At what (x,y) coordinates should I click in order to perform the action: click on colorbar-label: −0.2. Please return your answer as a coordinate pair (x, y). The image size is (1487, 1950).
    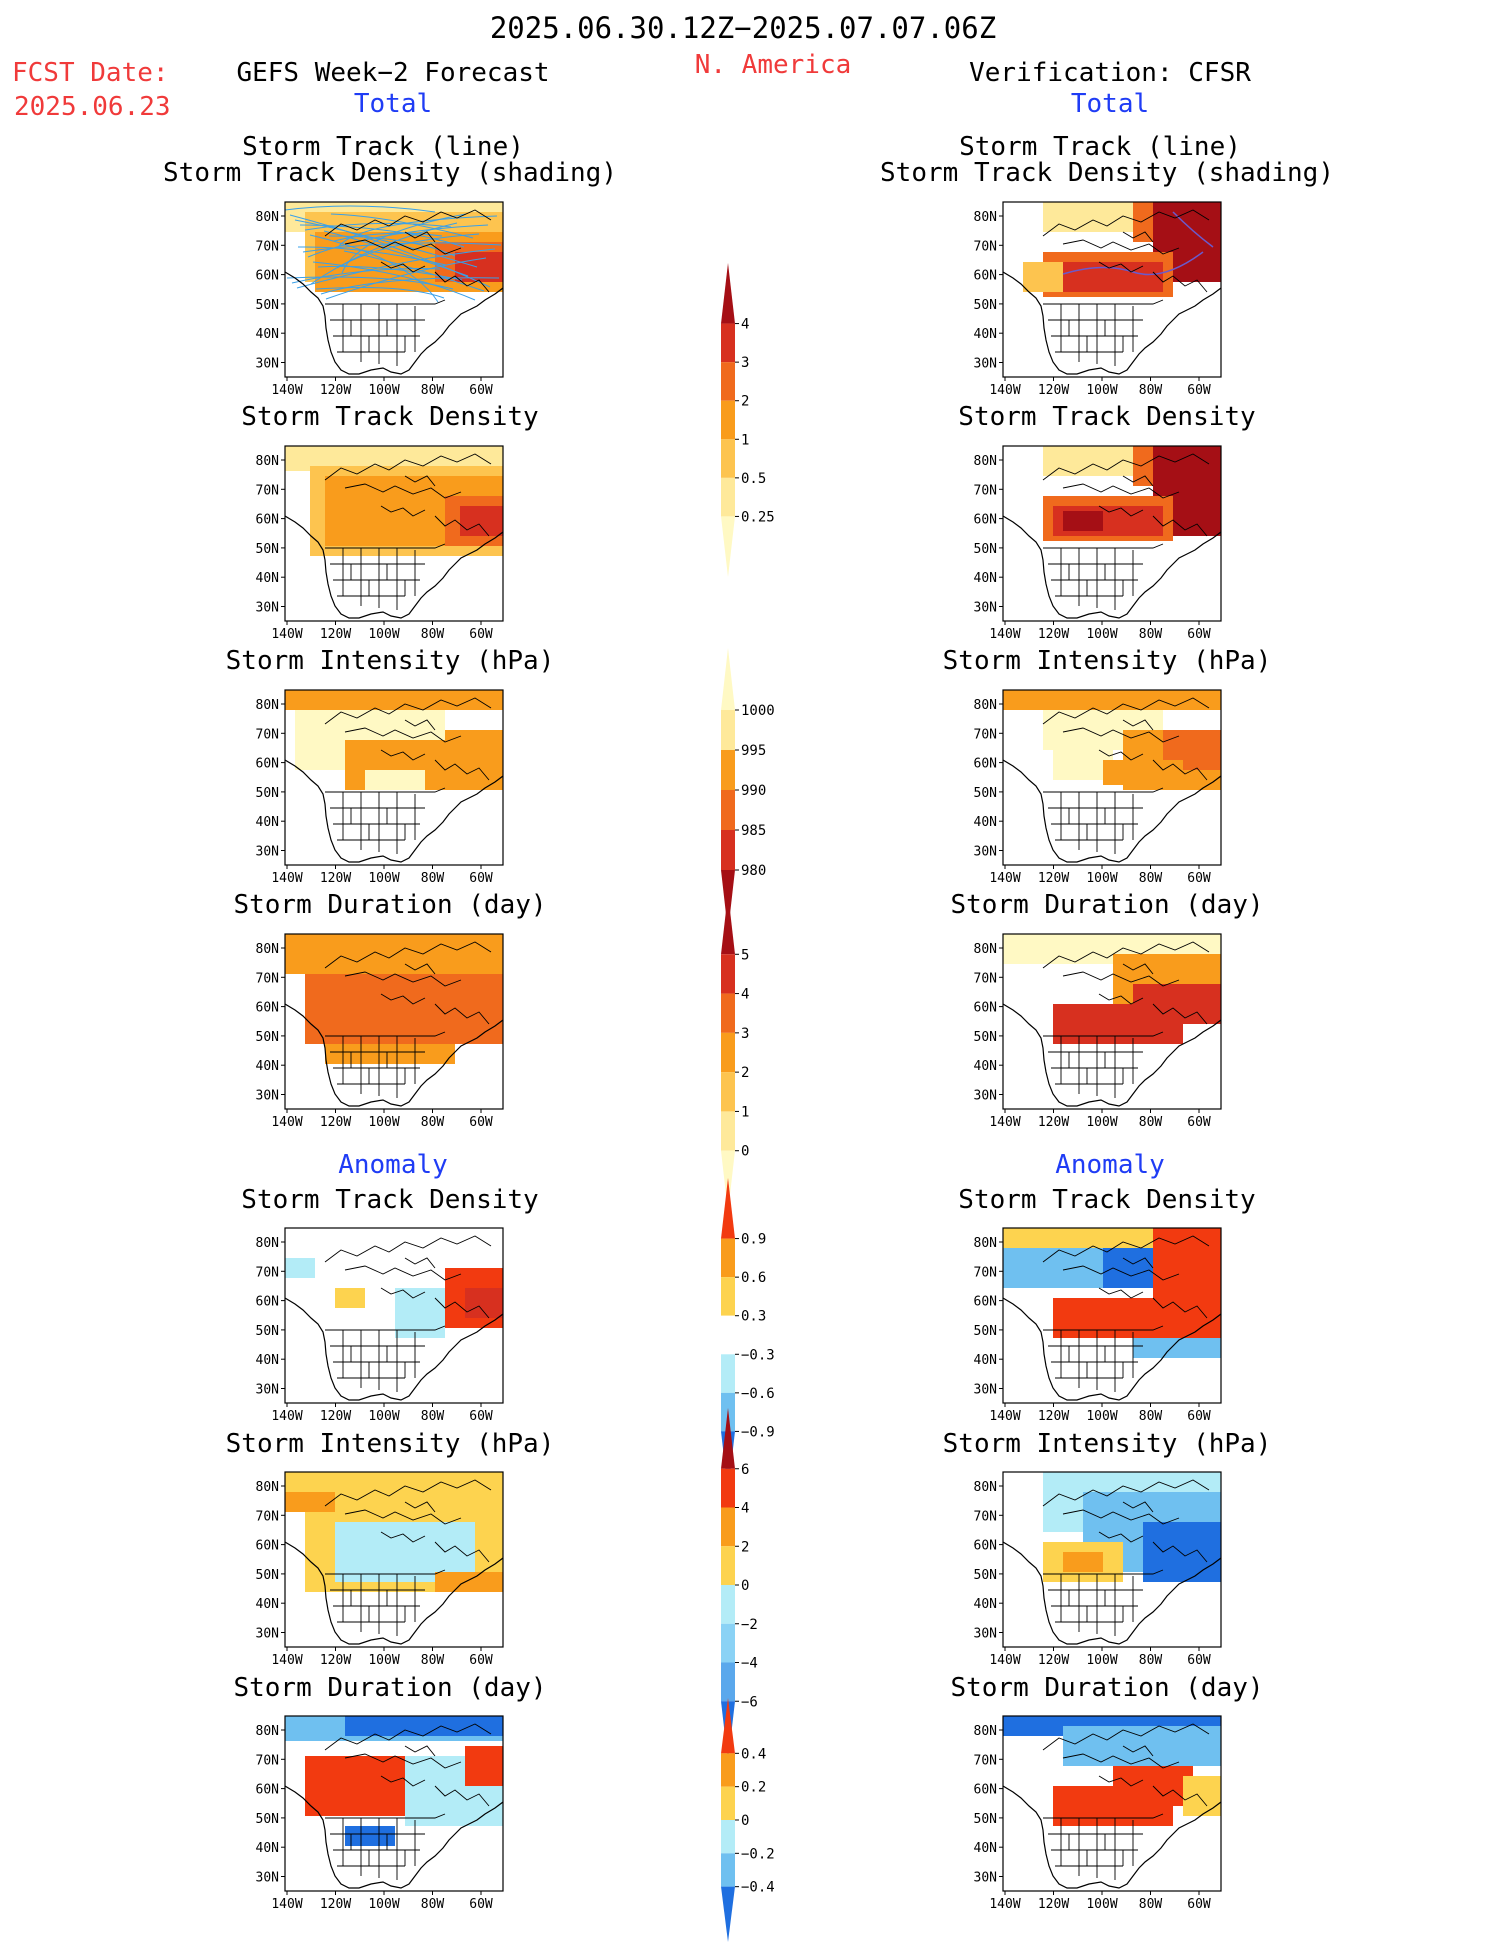
    Looking at the image, I should click on (758, 1854).